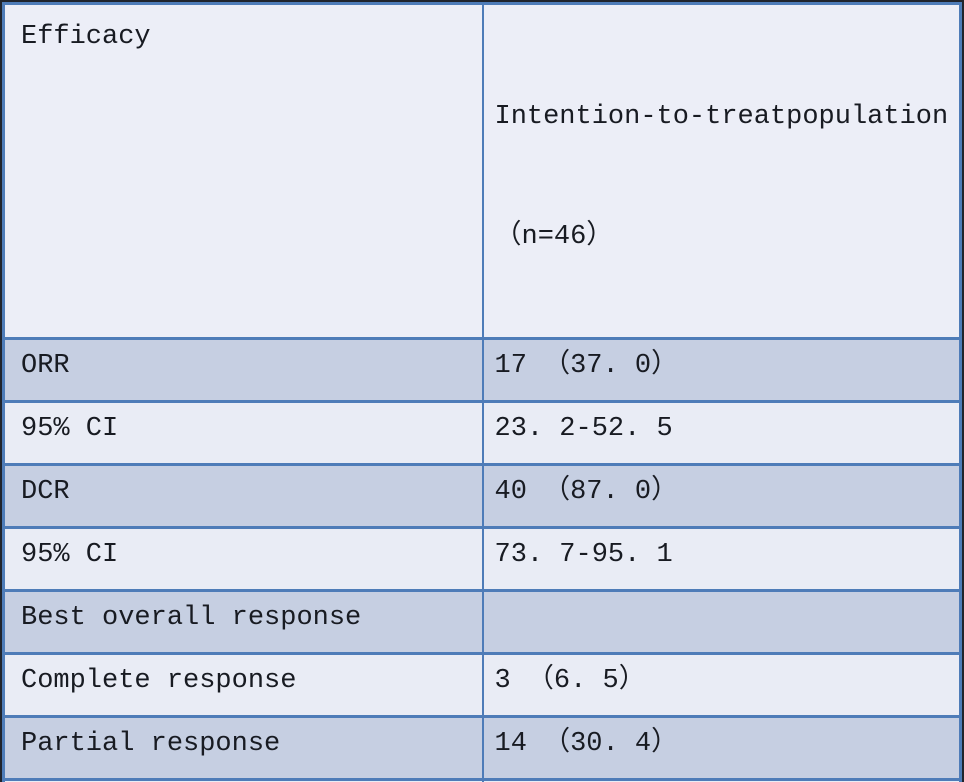 This screenshot has width=964, height=782. Describe the element at coordinates (243, 685) in the screenshot. I see `row-label: Complete response` at that location.